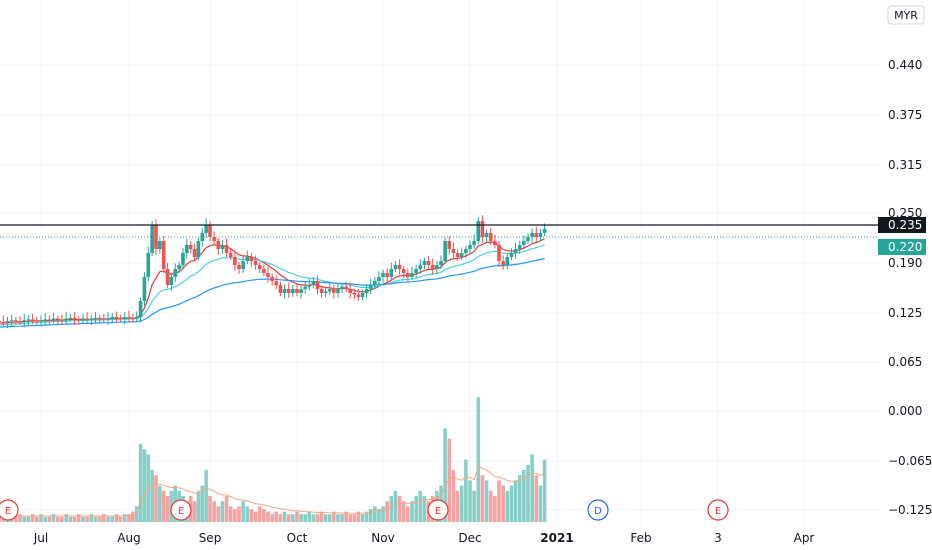 The width and height of the screenshot is (932, 550). Describe the element at coordinates (910, 461) in the screenshot. I see `price-tick-label: −0.065` at that location.